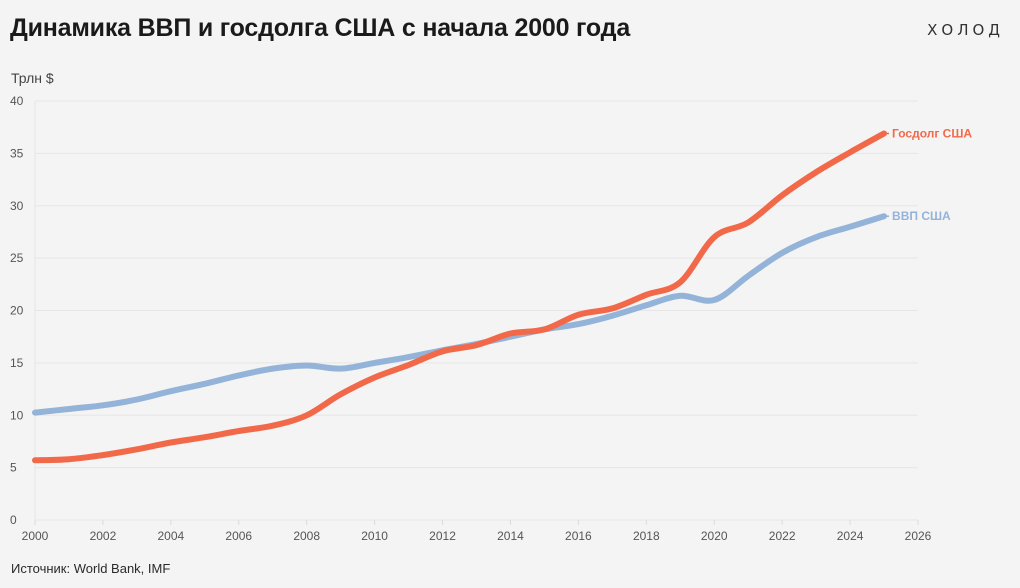 Image resolution: width=1020 pixels, height=588 pixels. Describe the element at coordinates (918, 536) in the screenshot. I see `x-tick-label: 2026` at that location.